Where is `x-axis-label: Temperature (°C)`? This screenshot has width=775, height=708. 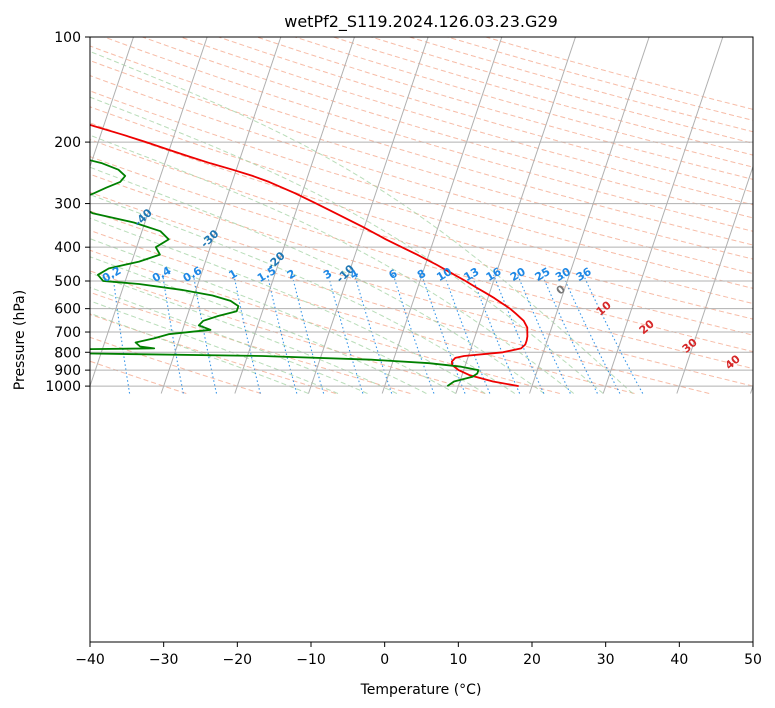 x-axis-label: Temperature (°C) is located at coordinates (421, 690).